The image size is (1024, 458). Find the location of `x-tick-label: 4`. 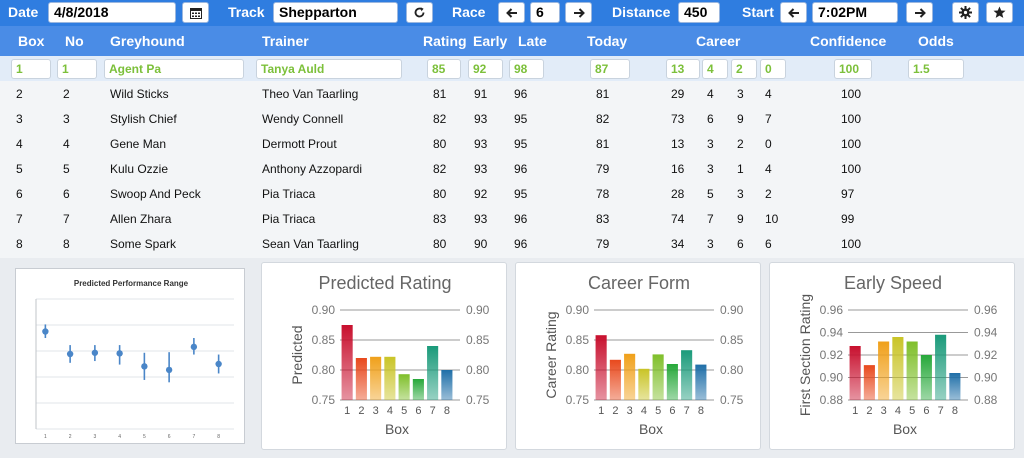

x-tick-label: 4 is located at coordinates (119, 437).